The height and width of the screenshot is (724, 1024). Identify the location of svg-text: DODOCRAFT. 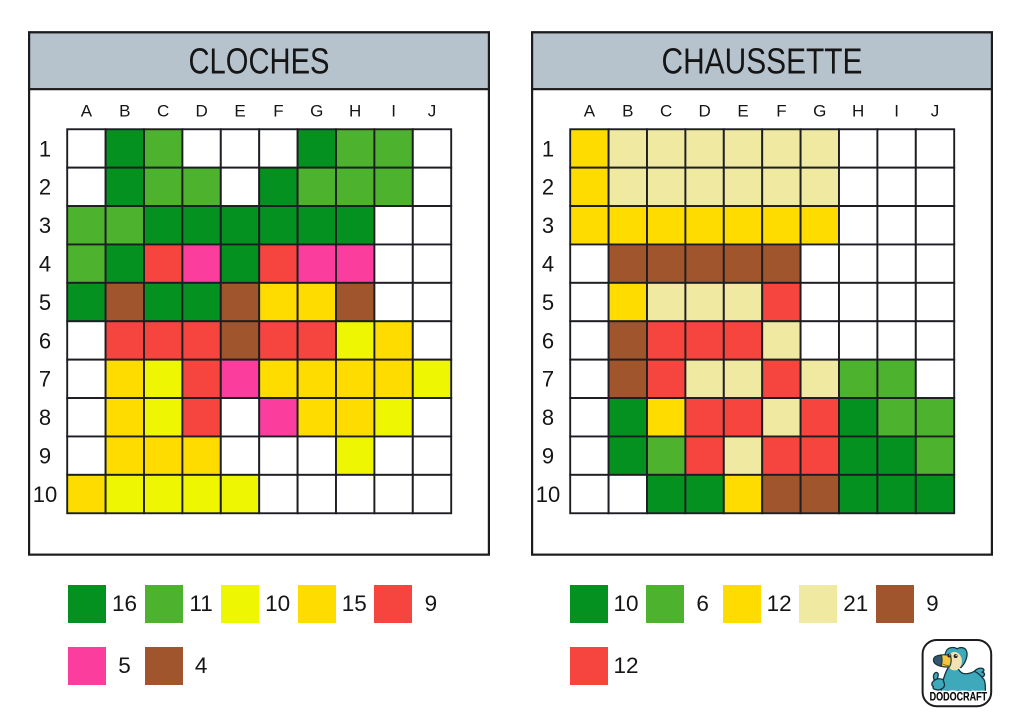
(959, 696).